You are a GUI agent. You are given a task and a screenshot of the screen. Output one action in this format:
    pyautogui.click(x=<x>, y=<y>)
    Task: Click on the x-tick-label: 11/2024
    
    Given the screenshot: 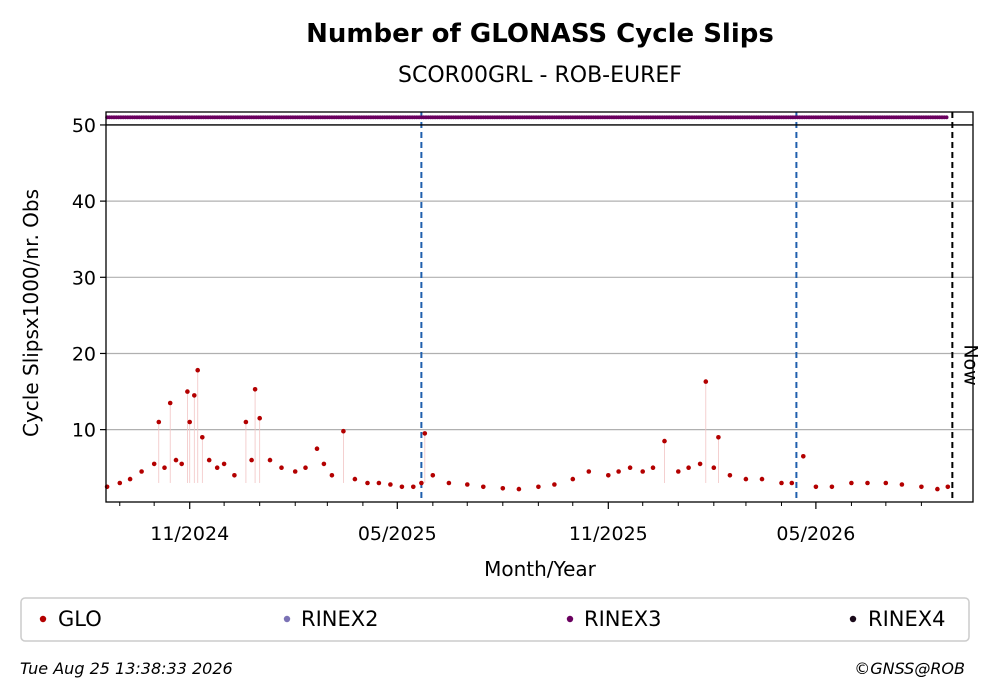 What is the action you would take?
    pyautogui.click(x=189, y=534)
    